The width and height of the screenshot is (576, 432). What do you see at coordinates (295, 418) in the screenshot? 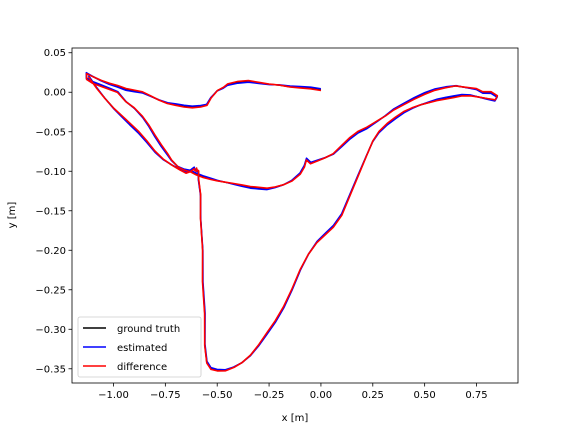
I see `x-axis-label: x [m]` at bounding box center [295, 418].